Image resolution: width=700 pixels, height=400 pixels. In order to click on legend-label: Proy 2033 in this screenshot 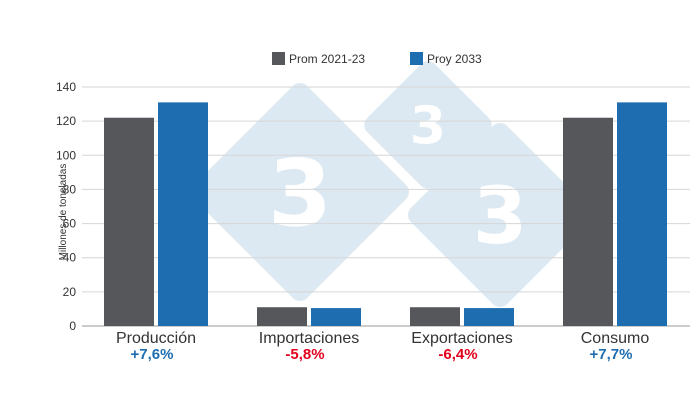, I will do `click(454, 59)`.